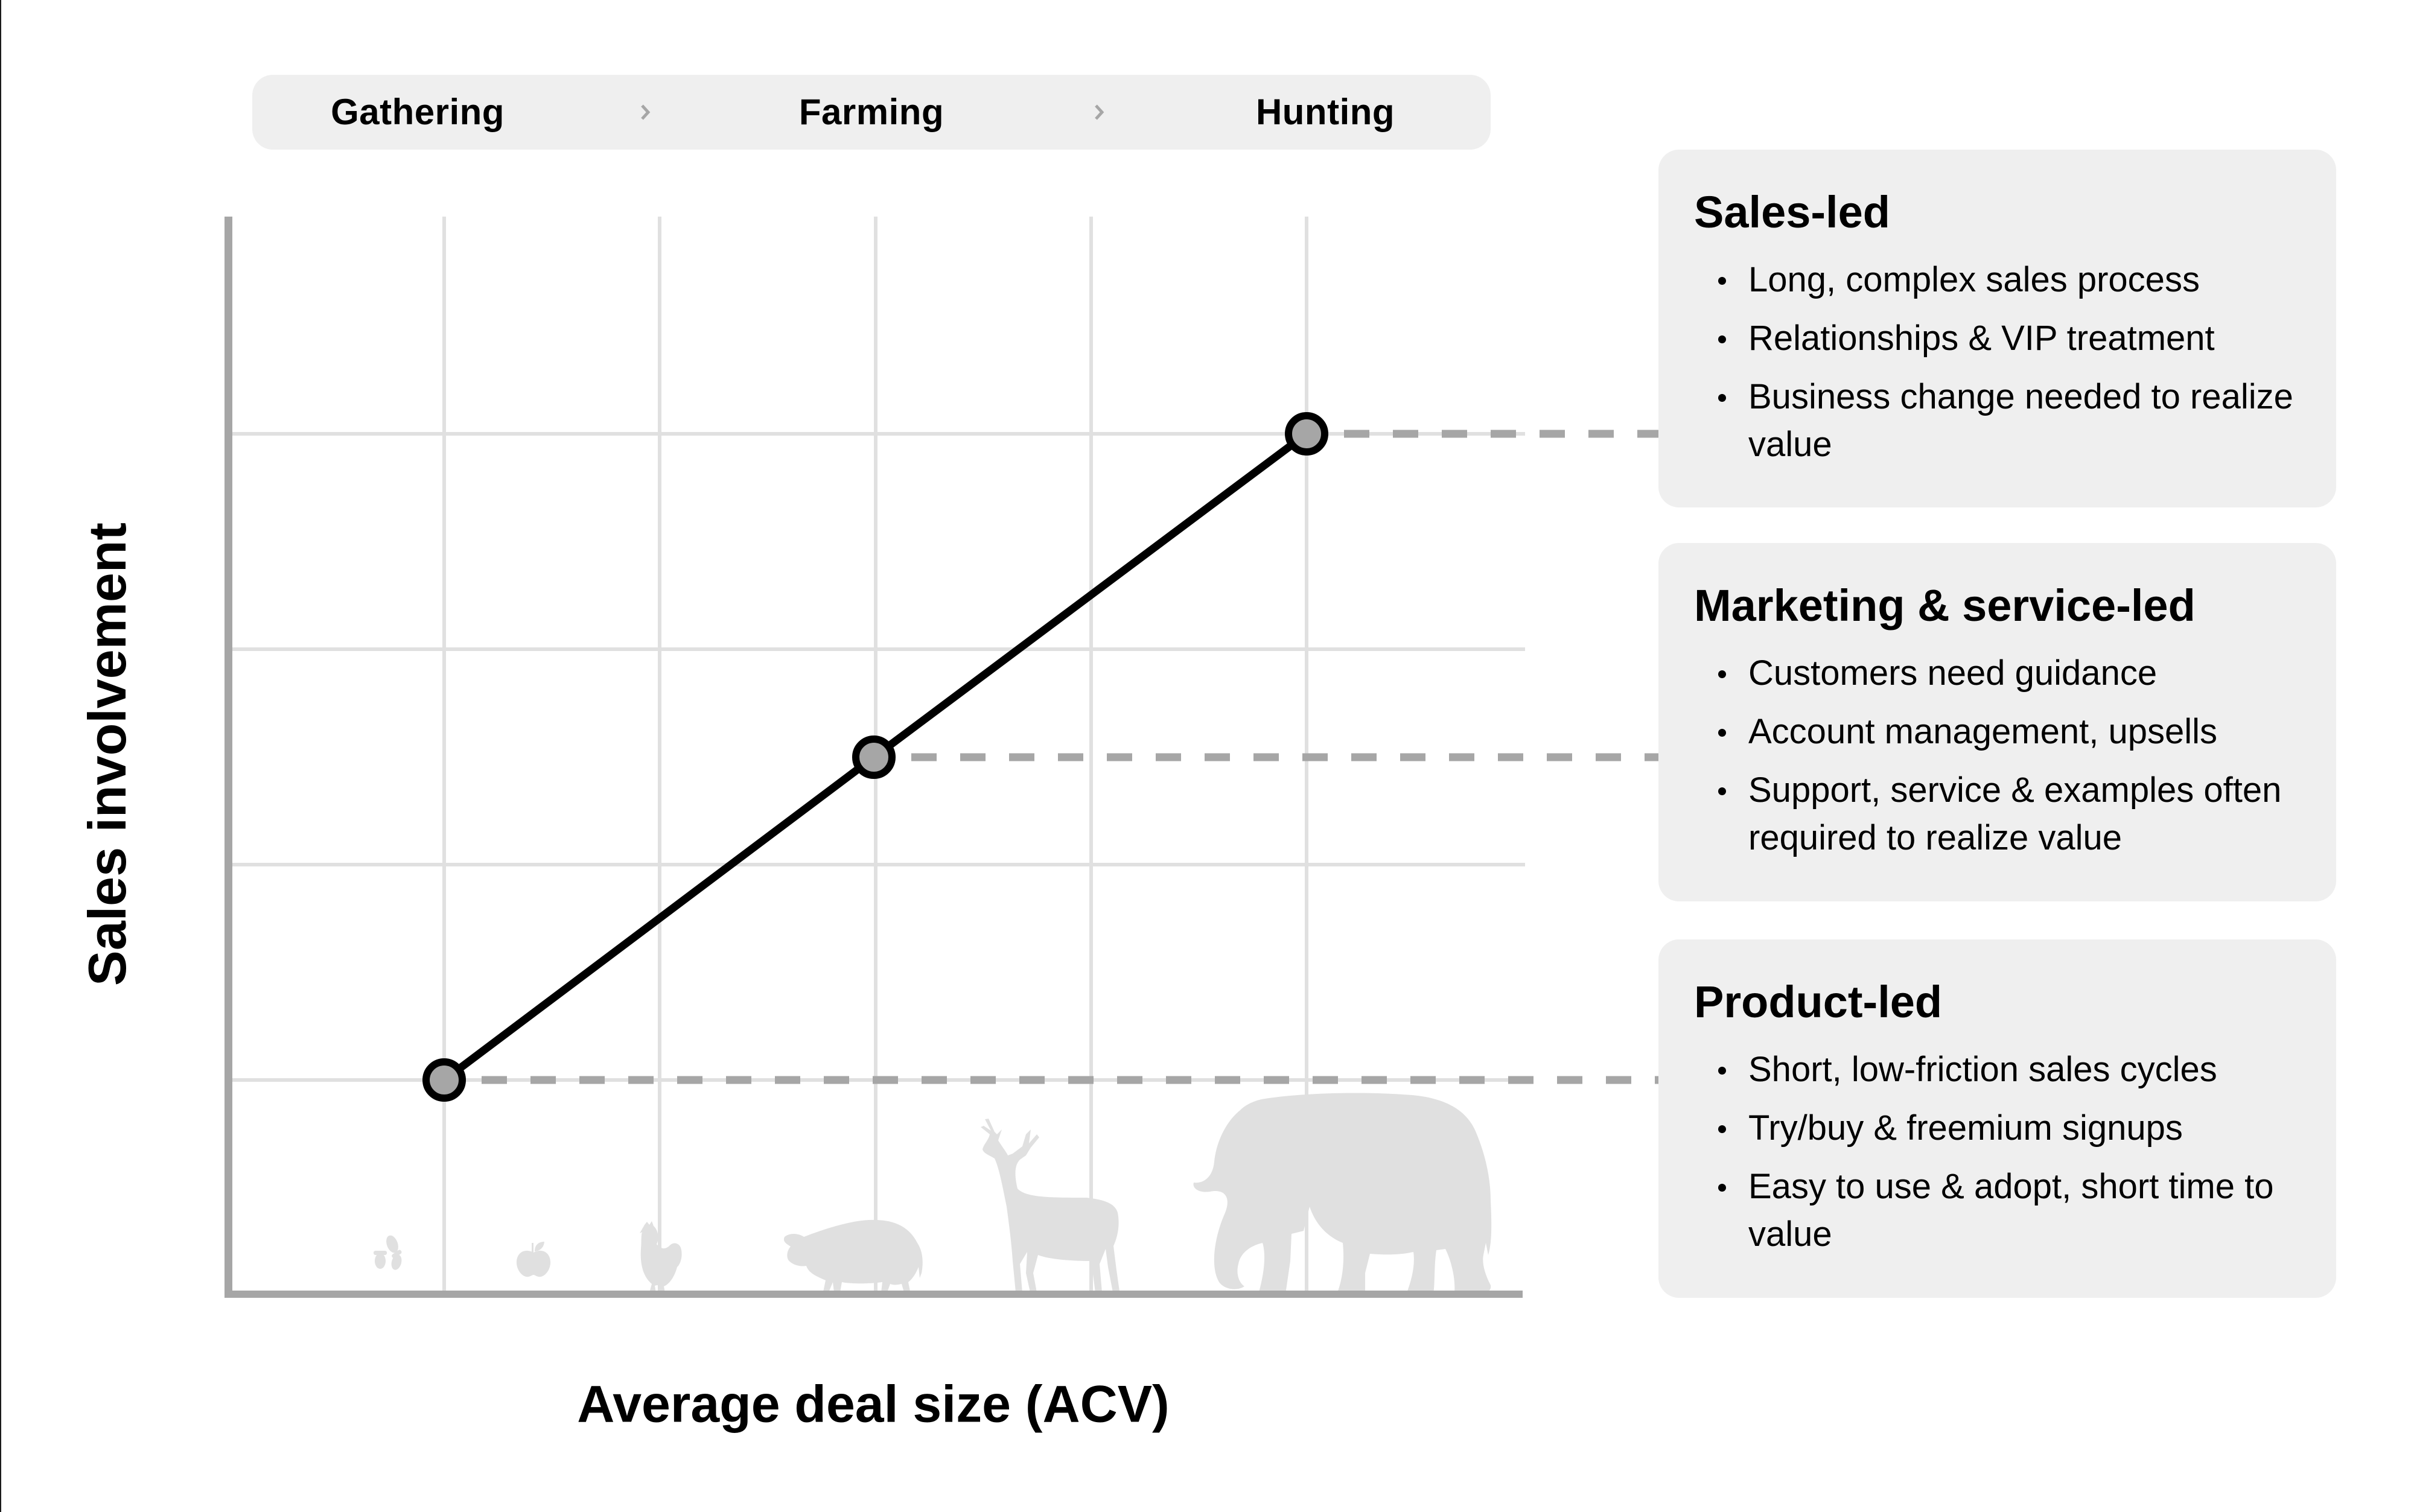 This screenshot has width=2411, height=1512. What do you see at coordinates (1982, 731) in the screenshot?
I see `bullet-text: Account management, upsells` at bounding box center [1982, 731].